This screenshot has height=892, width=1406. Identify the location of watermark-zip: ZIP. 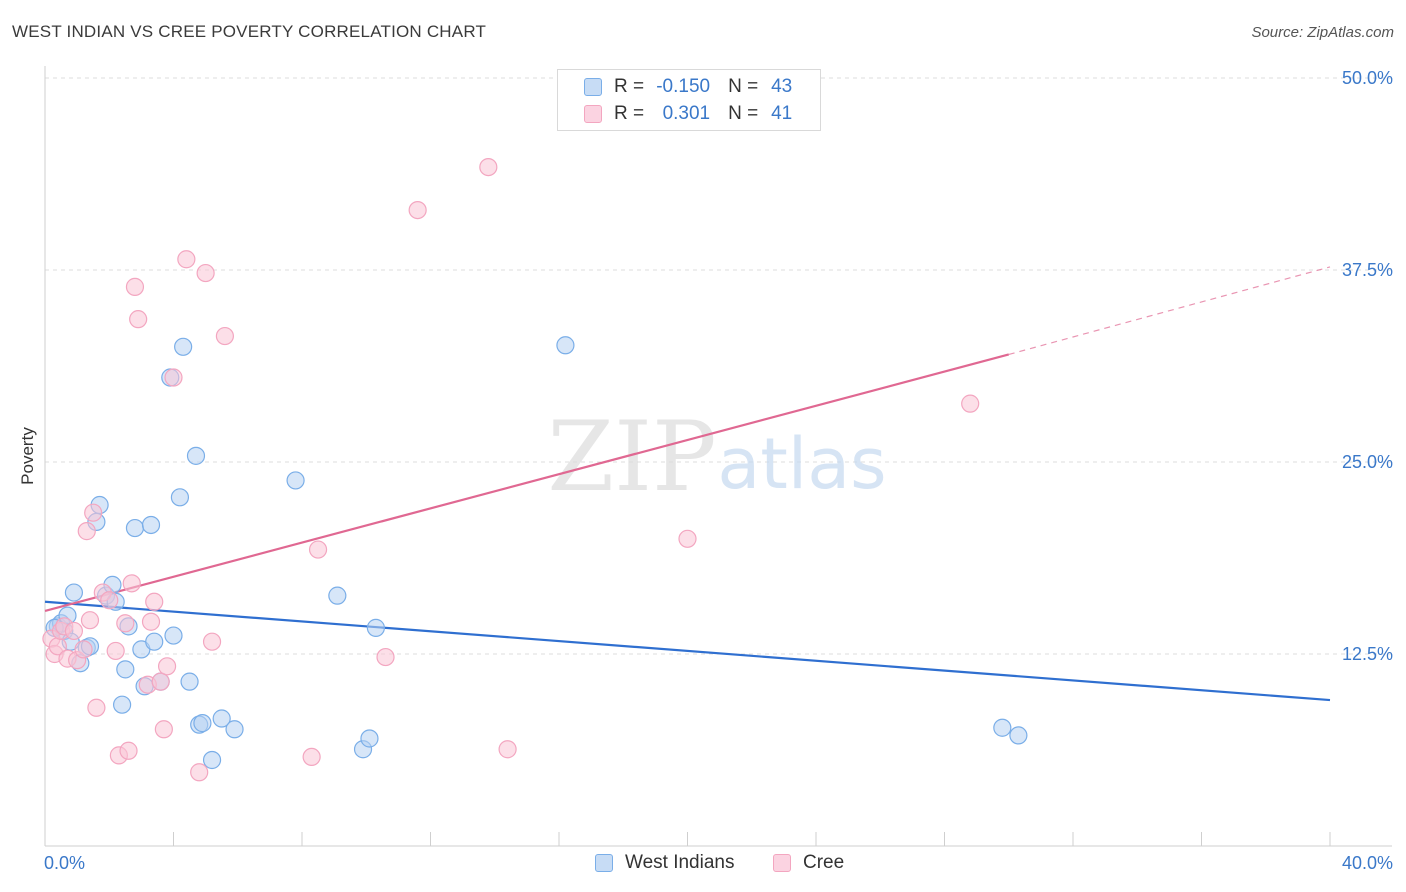
(631, 457).